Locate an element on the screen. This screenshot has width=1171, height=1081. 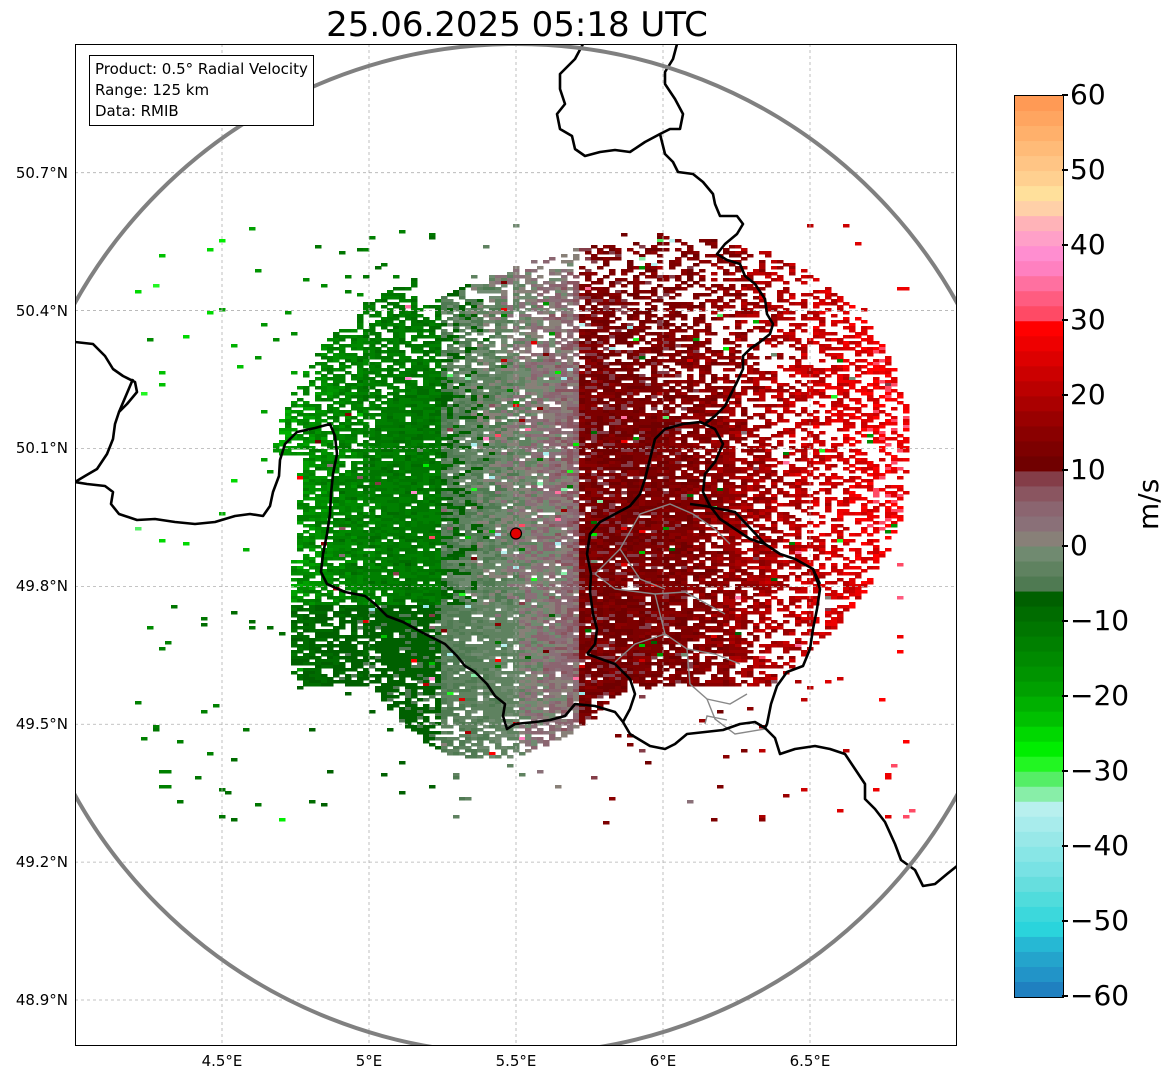
lon-tick-label: 6°E is located at coordinates (663, 1061).